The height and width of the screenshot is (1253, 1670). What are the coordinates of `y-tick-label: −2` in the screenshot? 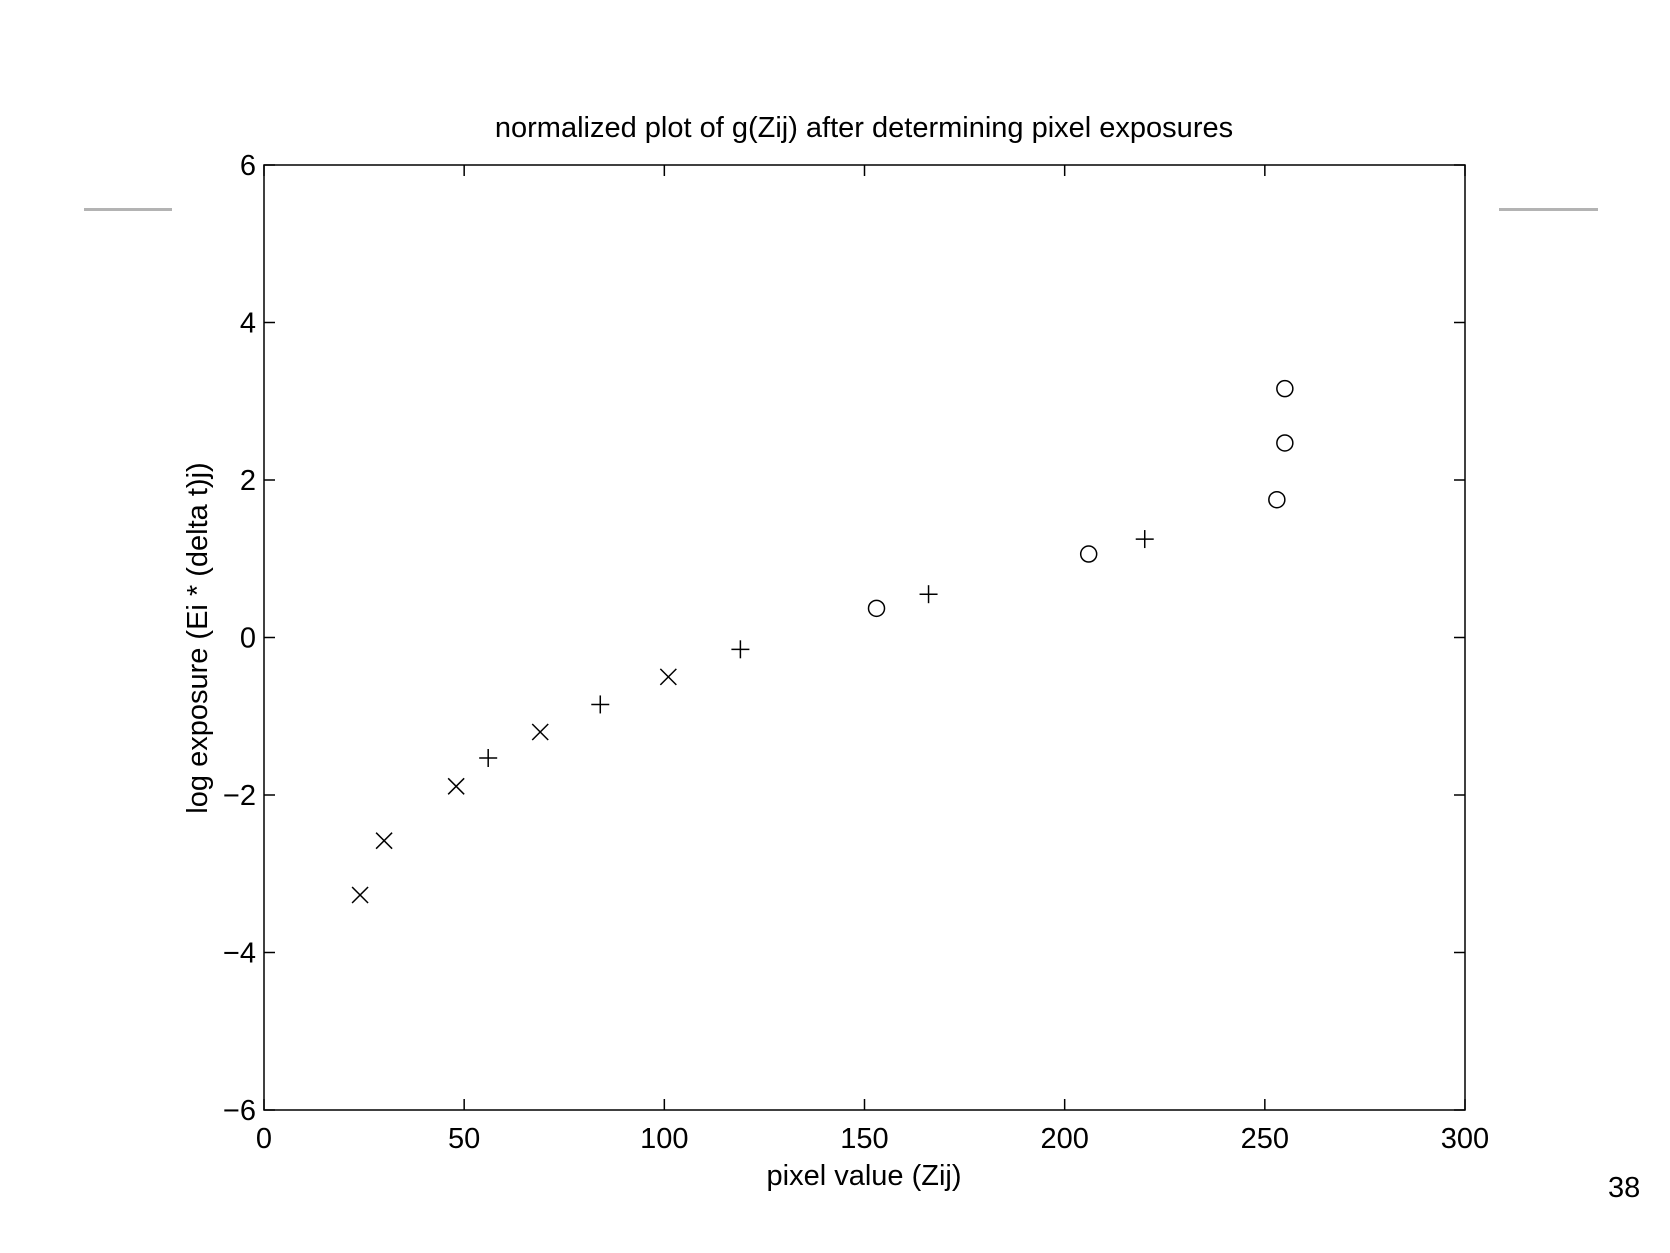 It's located at (239, 796).